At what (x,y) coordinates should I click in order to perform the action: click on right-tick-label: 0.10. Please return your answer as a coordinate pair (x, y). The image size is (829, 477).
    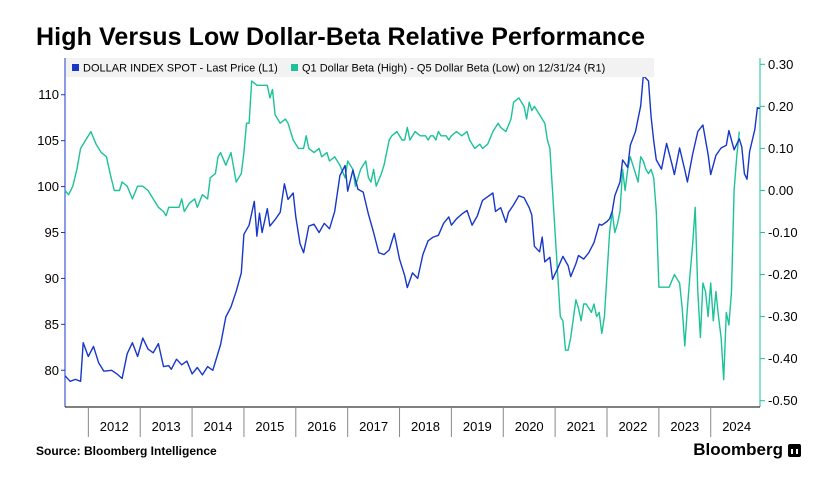
    Looking at the image, I should click on (780, 148).